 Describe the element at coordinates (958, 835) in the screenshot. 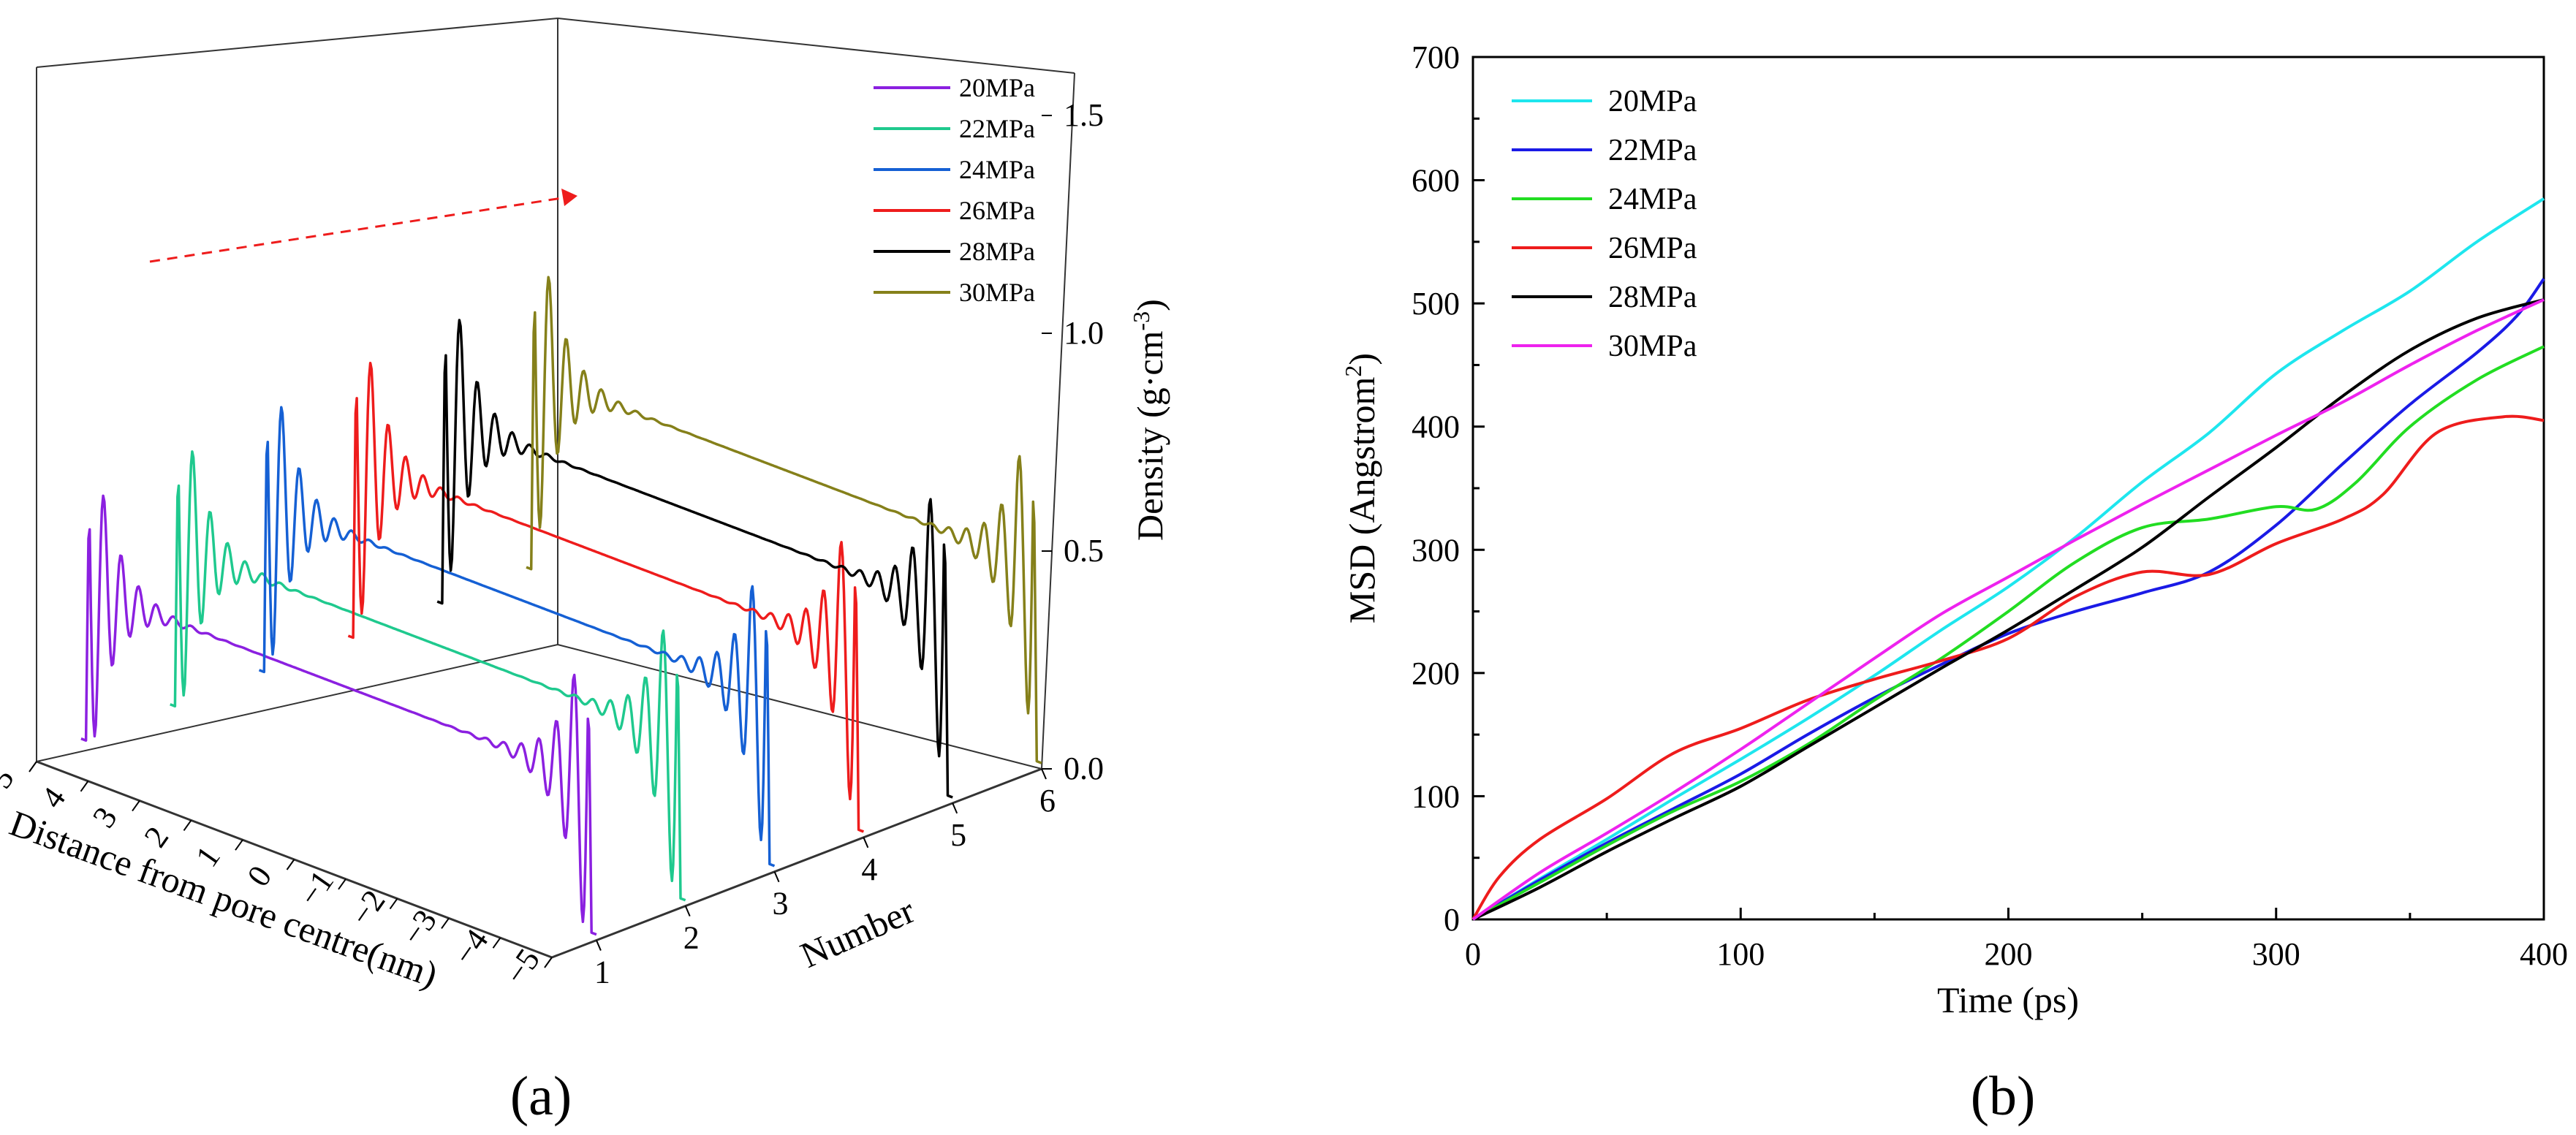

I see `y-tick-label: 5` at that location.